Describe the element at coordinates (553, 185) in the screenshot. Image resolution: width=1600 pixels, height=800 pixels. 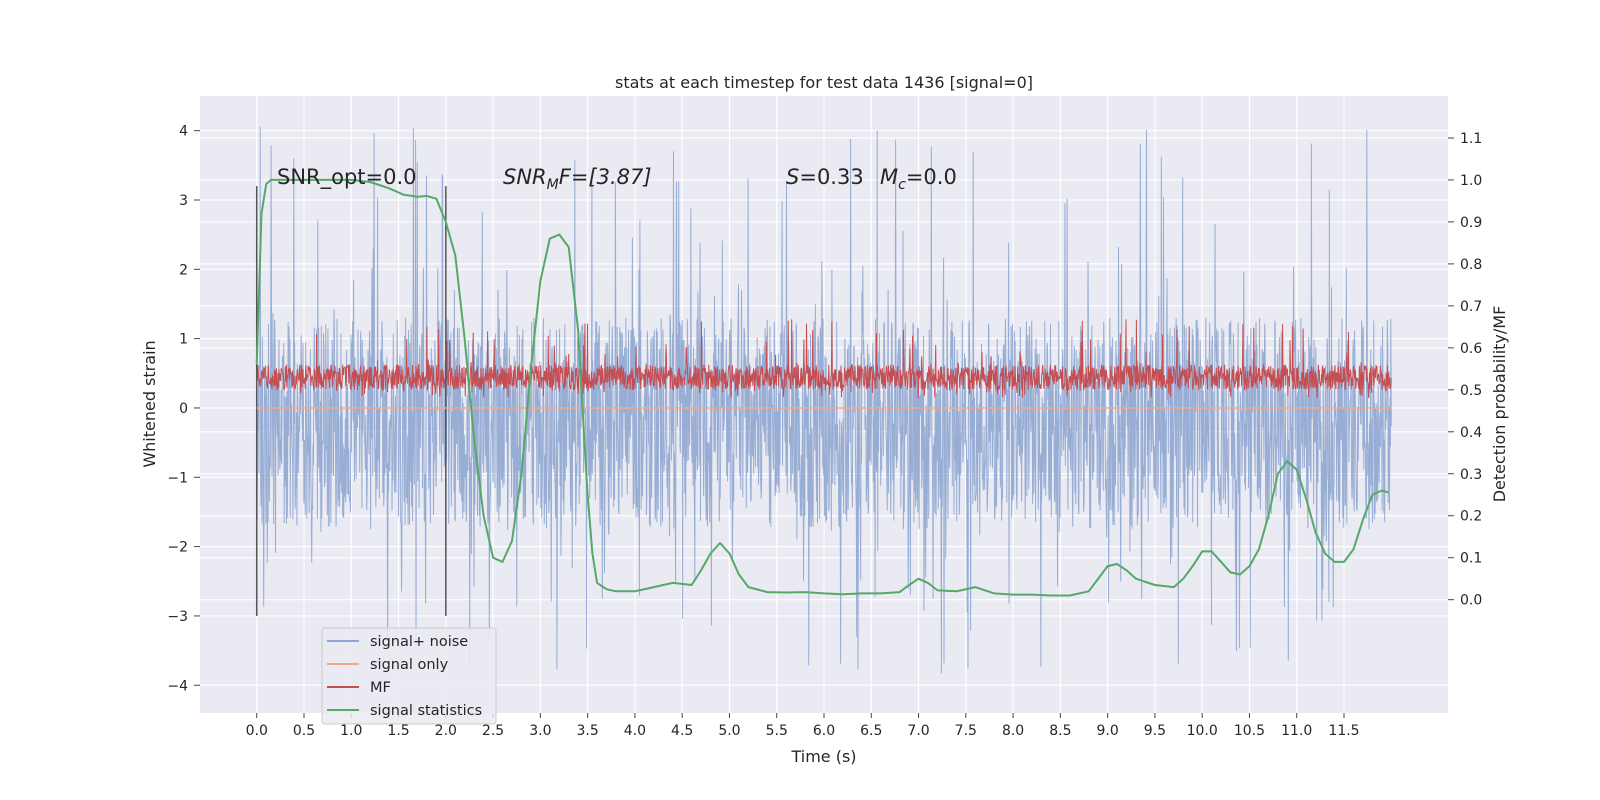
I see `snr-mf-subscript: M` at that location.